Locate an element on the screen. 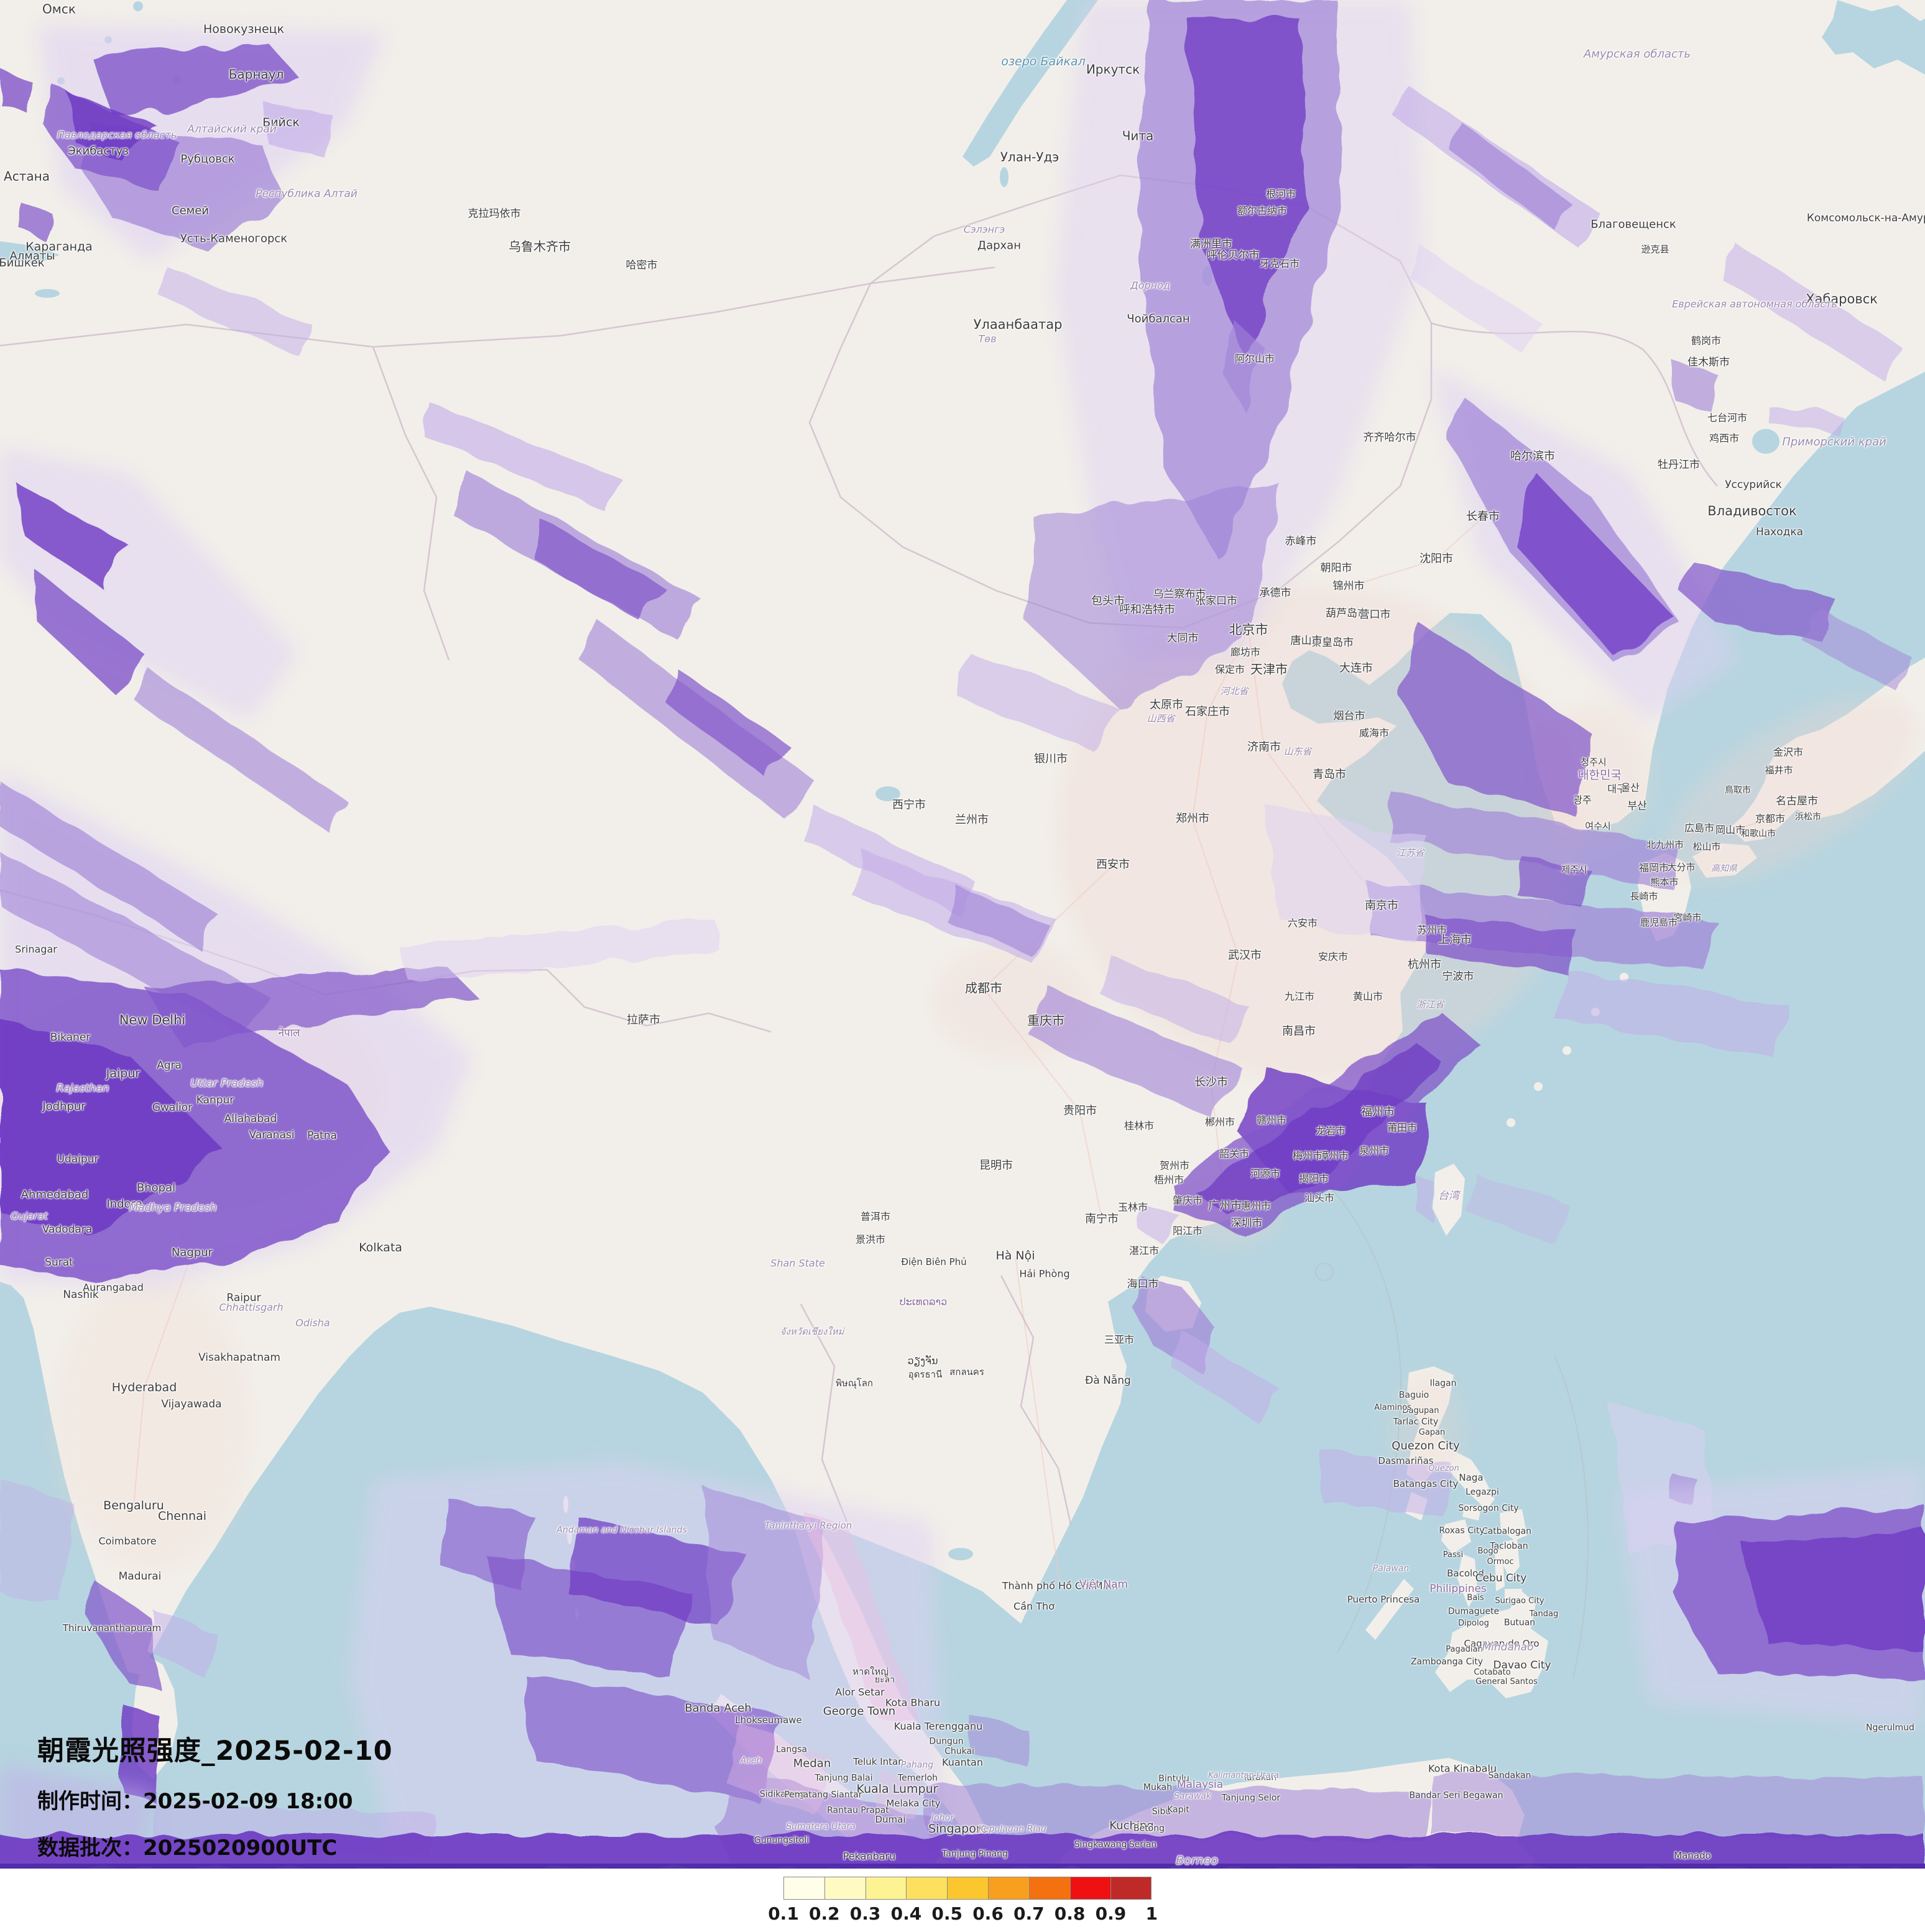  production-time-label: 制作时间： is located at coordinates (90, 1801).